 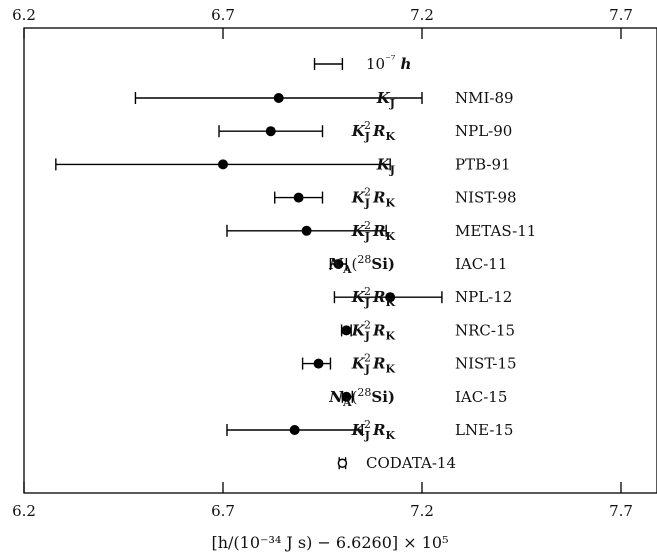 What do you see at coordinates (324, 99) in the screenshot?
I see `data-row: KJ NMI-89` at bounding box center [324, 99].